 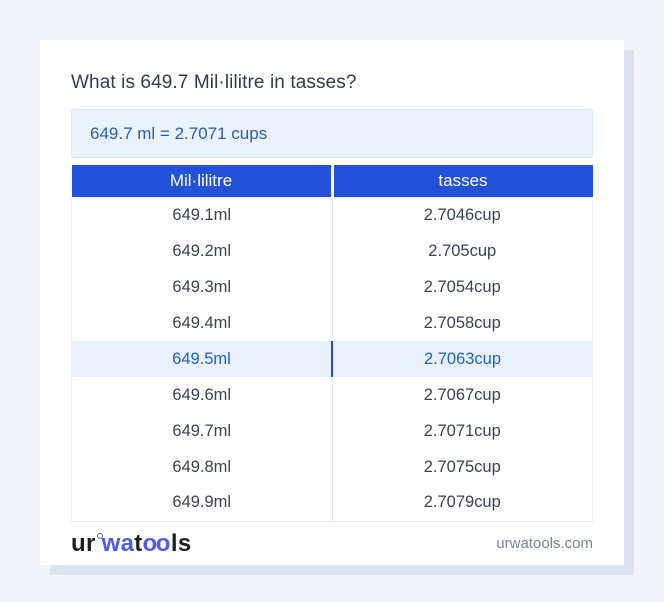 I want to click on cup-cell: 2.7067cup, so click(x=462, y=395).